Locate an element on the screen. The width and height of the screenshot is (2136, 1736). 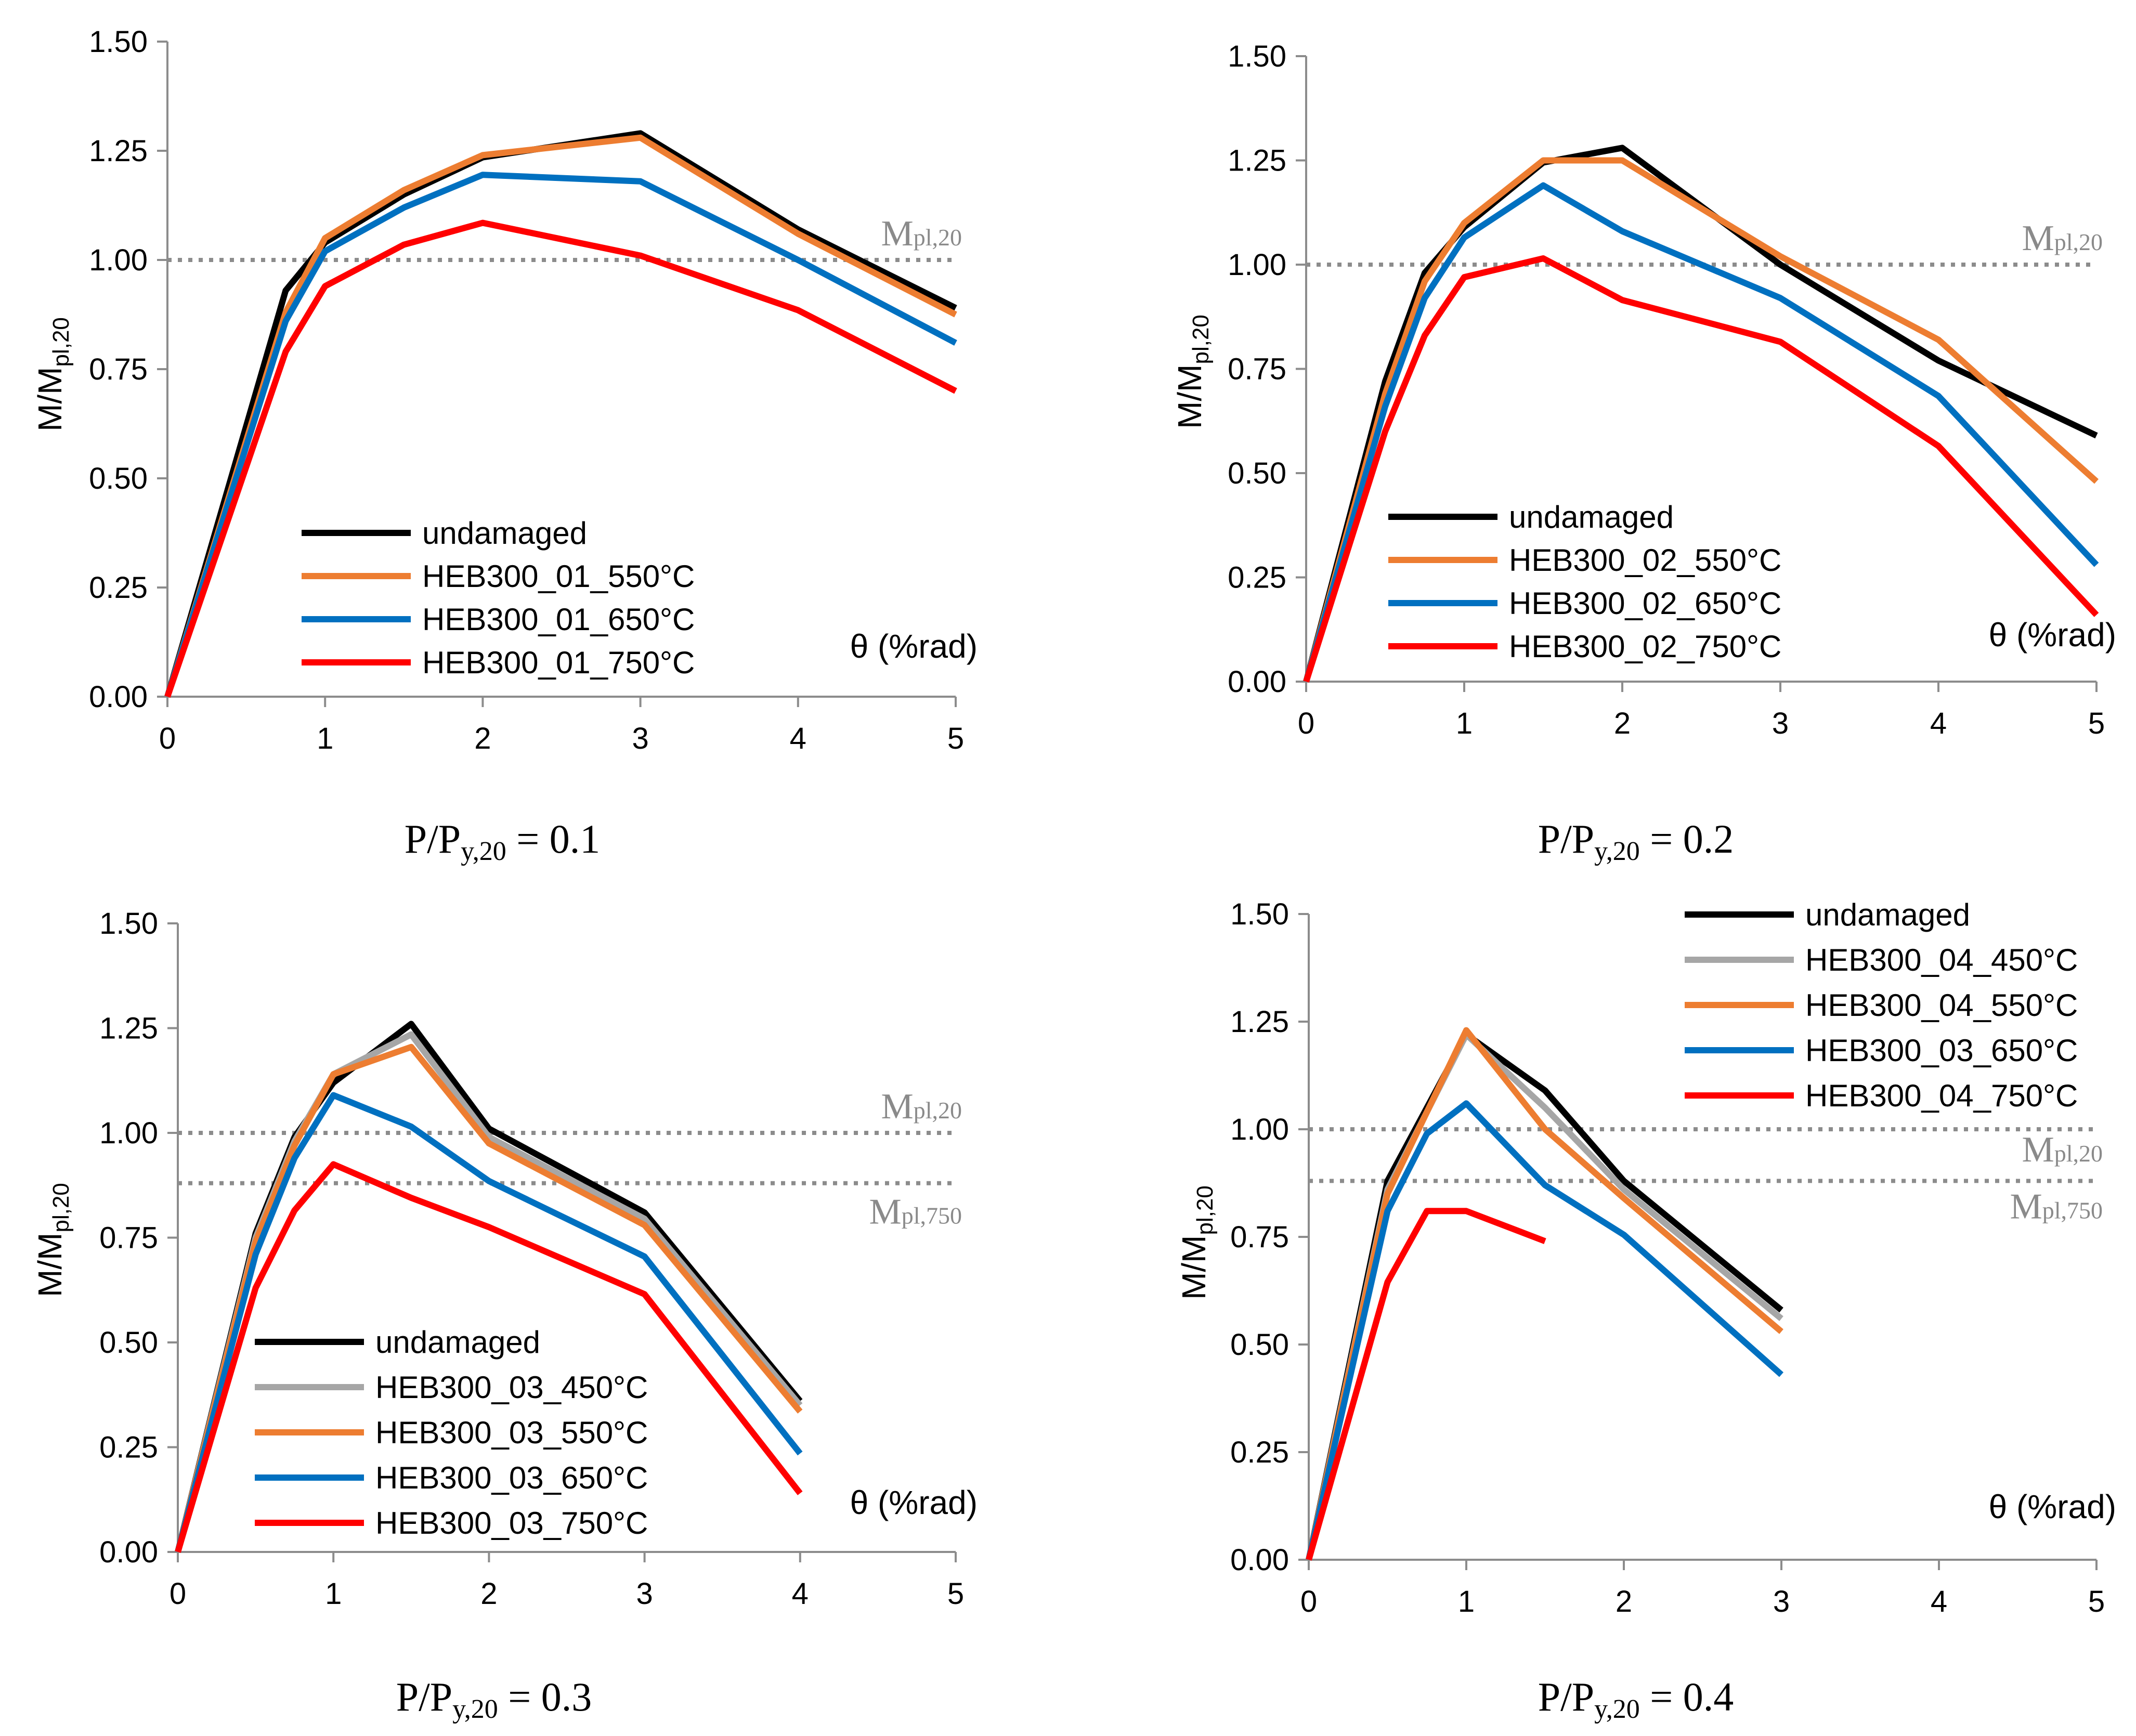
panel-caption: P/Py,20 = 0.1 is located at coordinates (503, 841).